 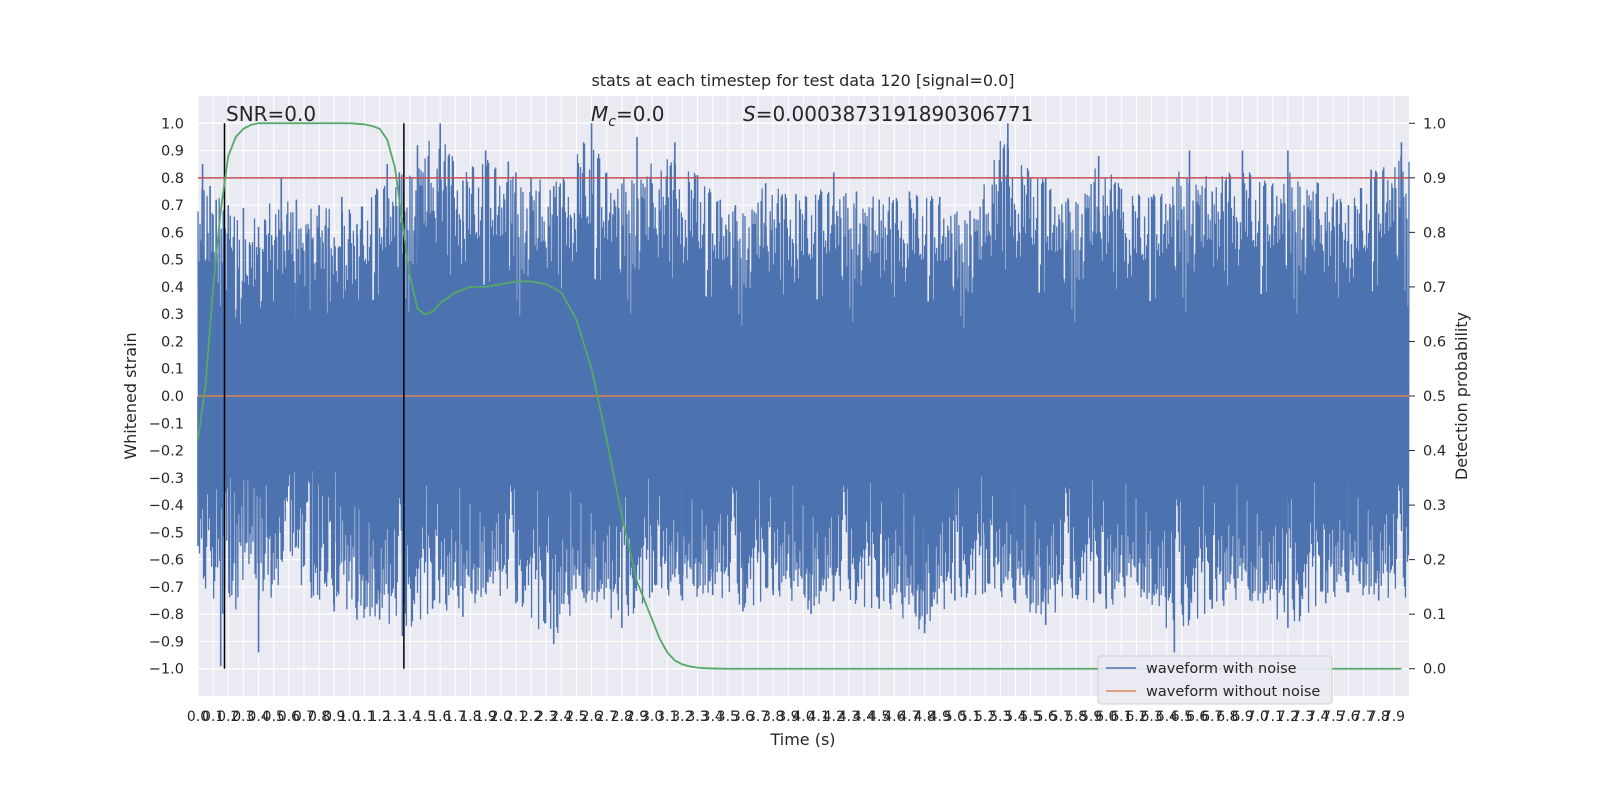 What do you see at coordinates (1221, 669) in the screenshot?
I see `legend-label-noisy: waveform with noise` at bounding box center [1221, 669].